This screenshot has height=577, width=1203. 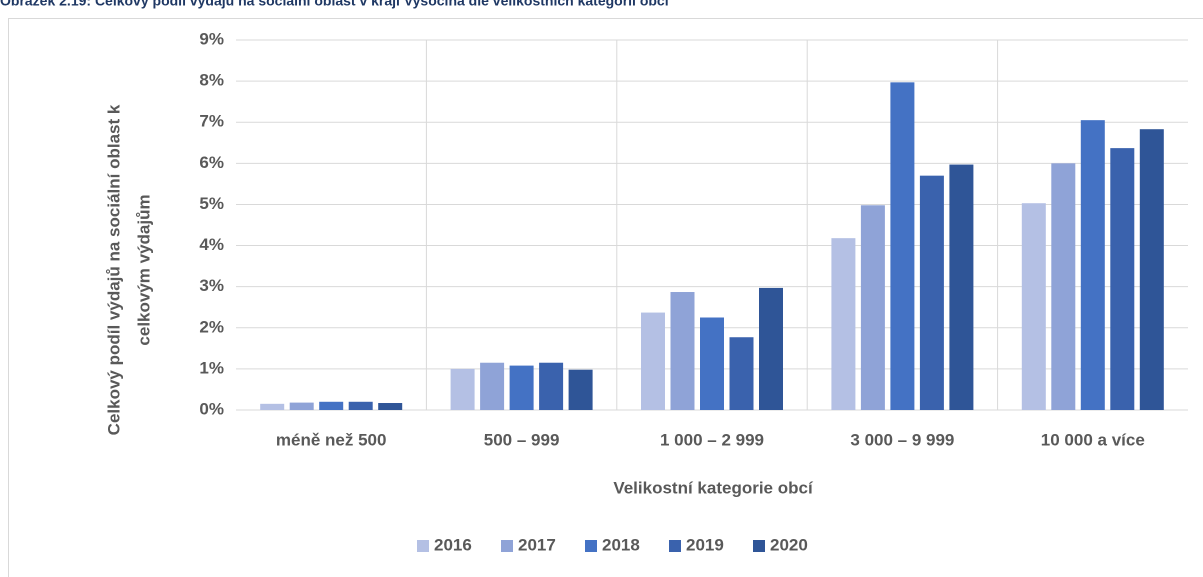 I want to click on y-tick-label: 7%, so click(x=211, y=121).